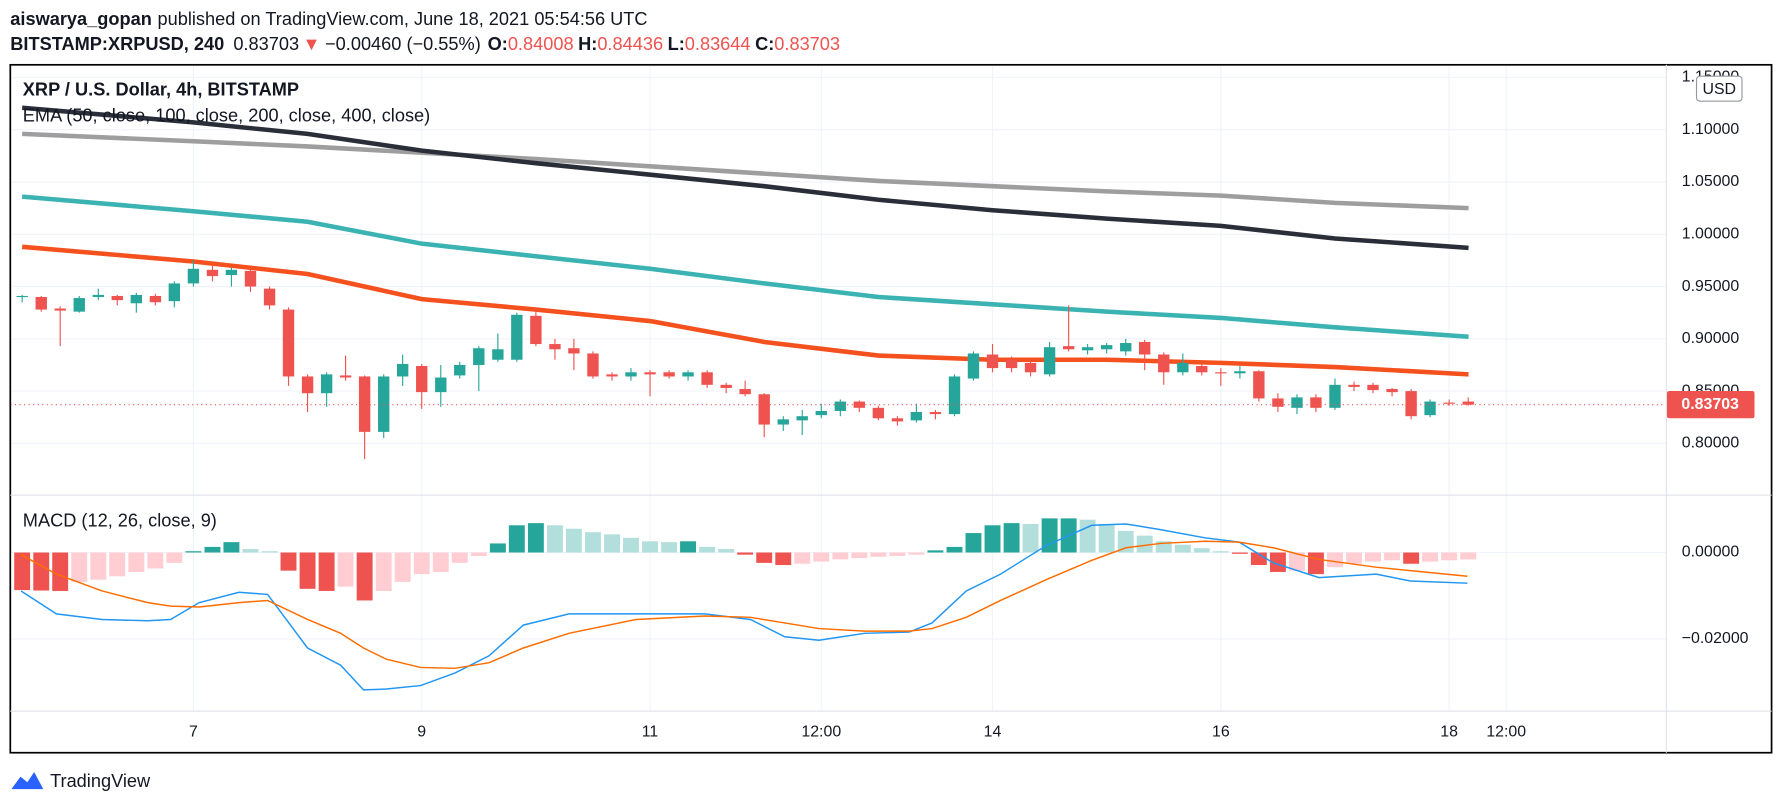 This screenshot has height=809, width=1783. What do you see at coordinates (1221, 731) in the screenshot?
I see `x-tick-label: 16` at bounding box center [1221, 731].